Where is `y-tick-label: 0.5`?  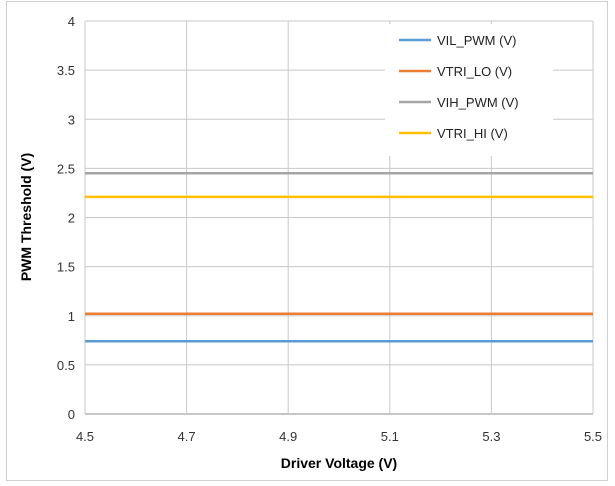 y-tick-label: 0.5 is located at coordinates (66, 365).